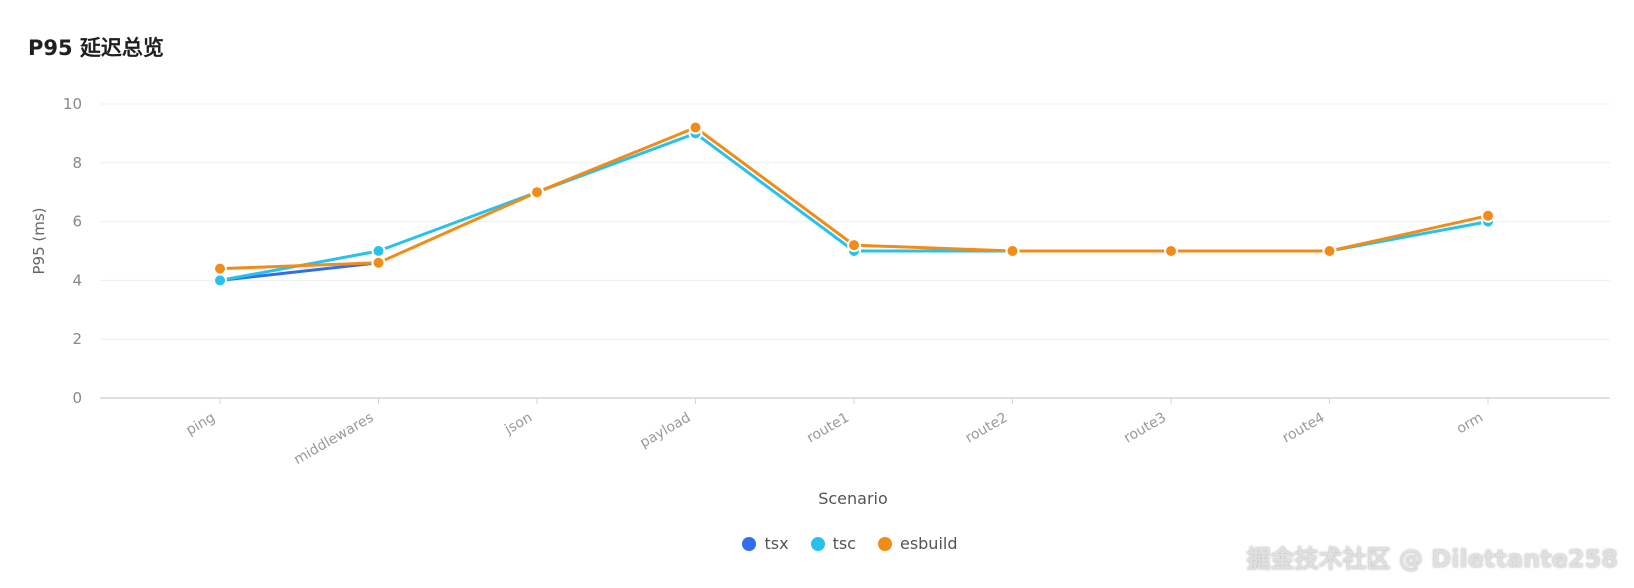  What do you see at coordinates (828, 428) in the screenshot?
I see `x-tick-label: route1` at bounding box center [828, 428].